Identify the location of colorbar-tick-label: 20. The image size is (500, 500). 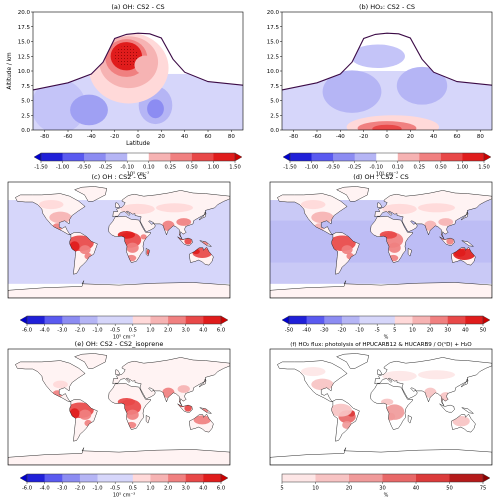
(430, 331).